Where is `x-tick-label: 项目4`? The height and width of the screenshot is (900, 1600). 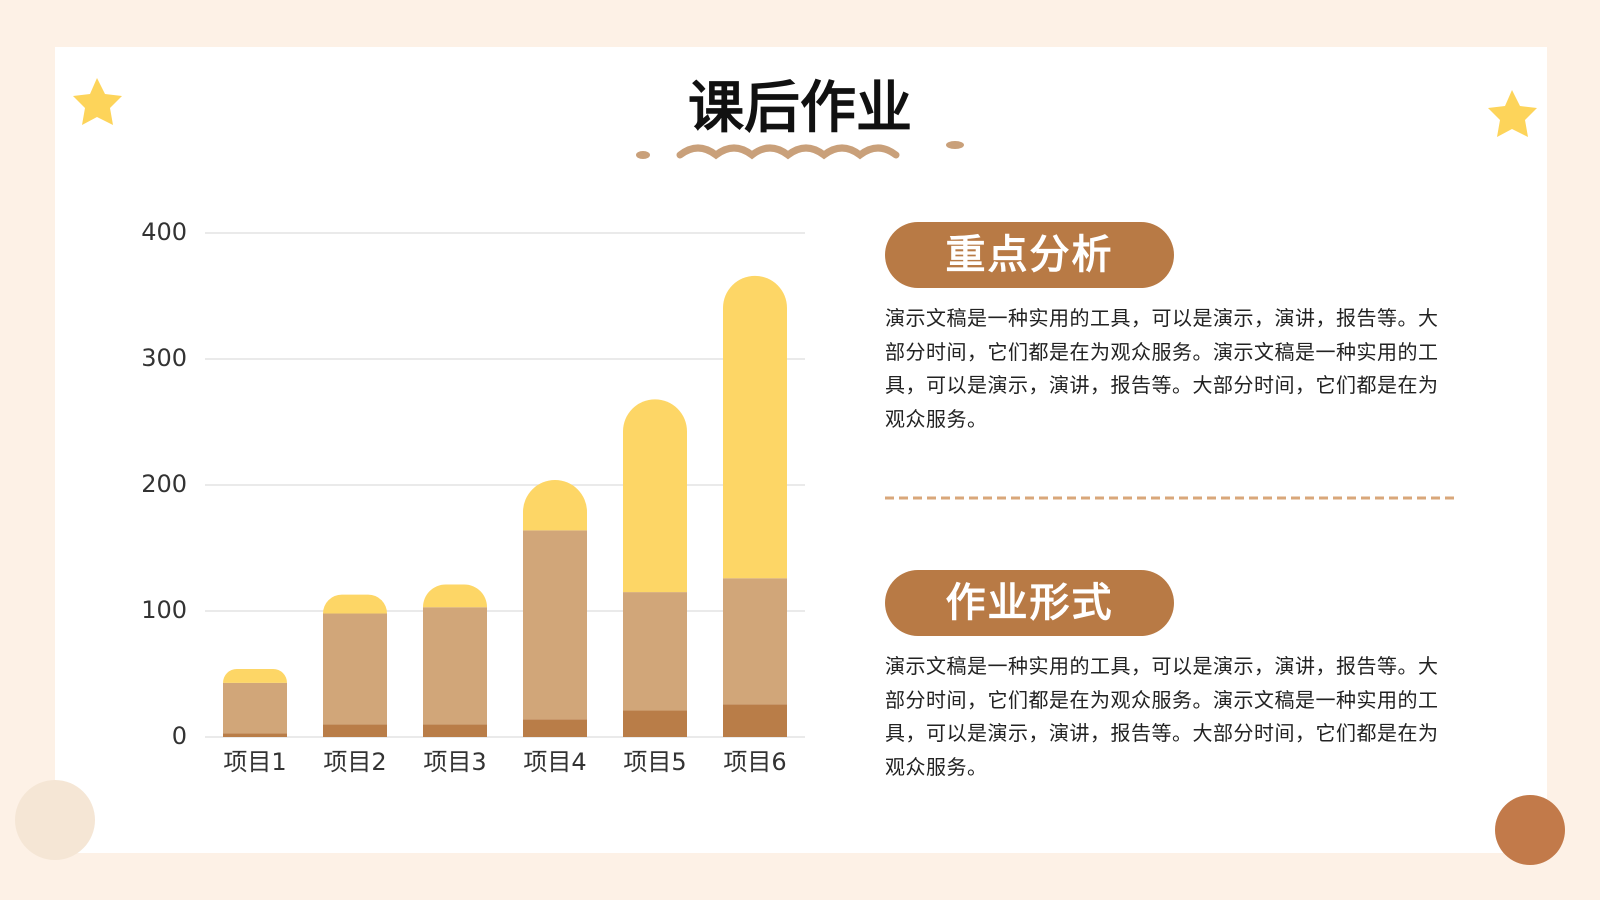 x-tick-label: 项目4 is located at coordinates (554, 762).